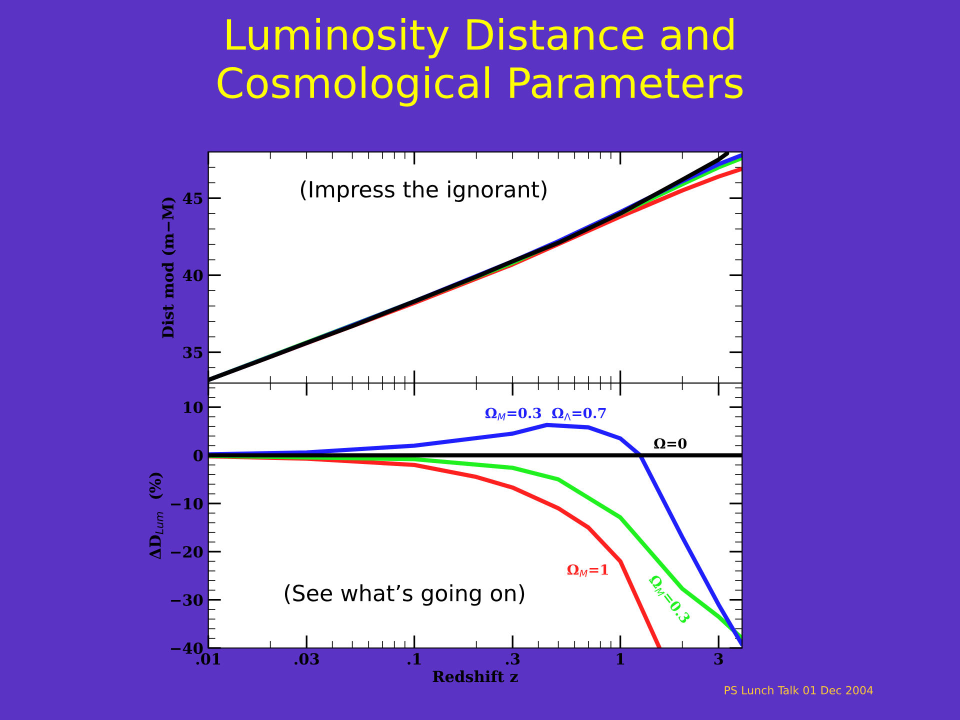  What do you see at coordinates (187, 552) in the screenshot?
I see `y-tick-label: −20` at bounding box center [187, 552].